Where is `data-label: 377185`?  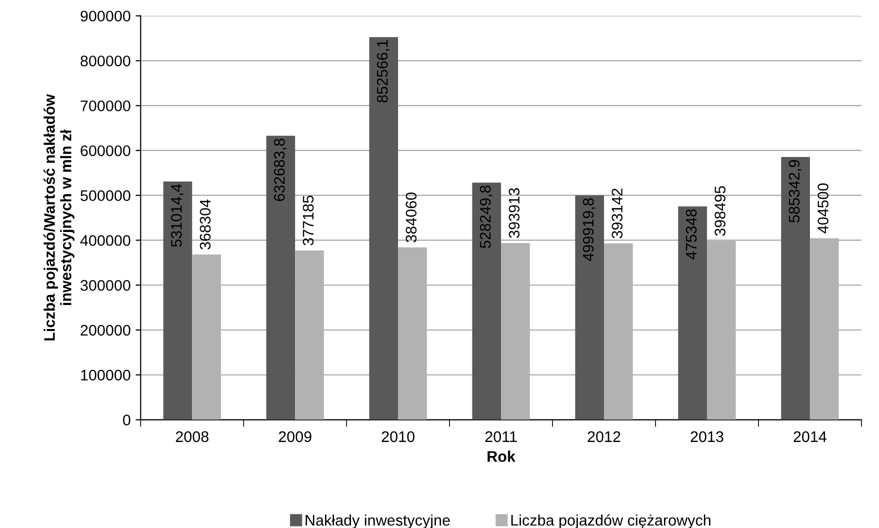 data-label: 377185 is located at coordinates (308, 221).